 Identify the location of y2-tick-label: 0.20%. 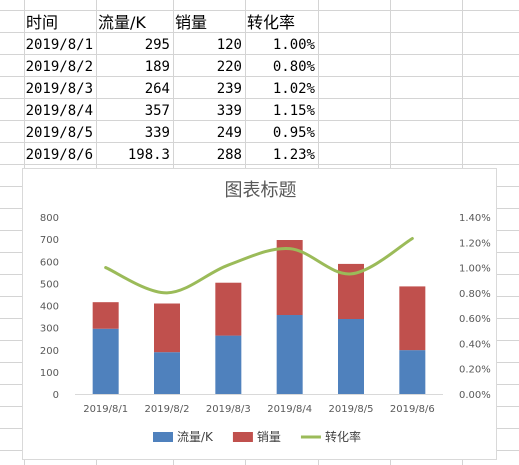
(475, 370).